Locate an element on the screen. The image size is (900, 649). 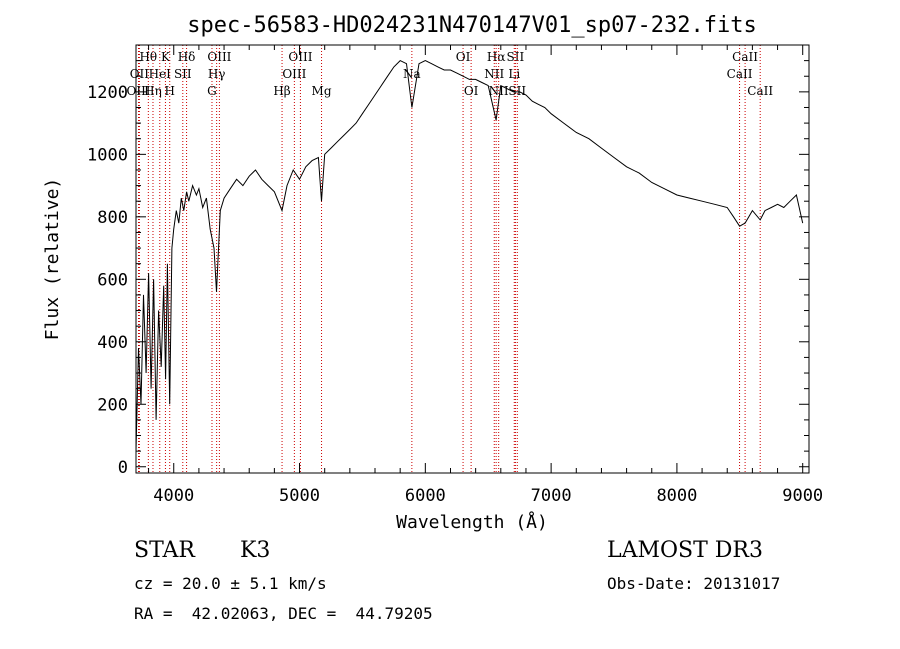
spectral-line-label: K is located at coordinates (166, 57).